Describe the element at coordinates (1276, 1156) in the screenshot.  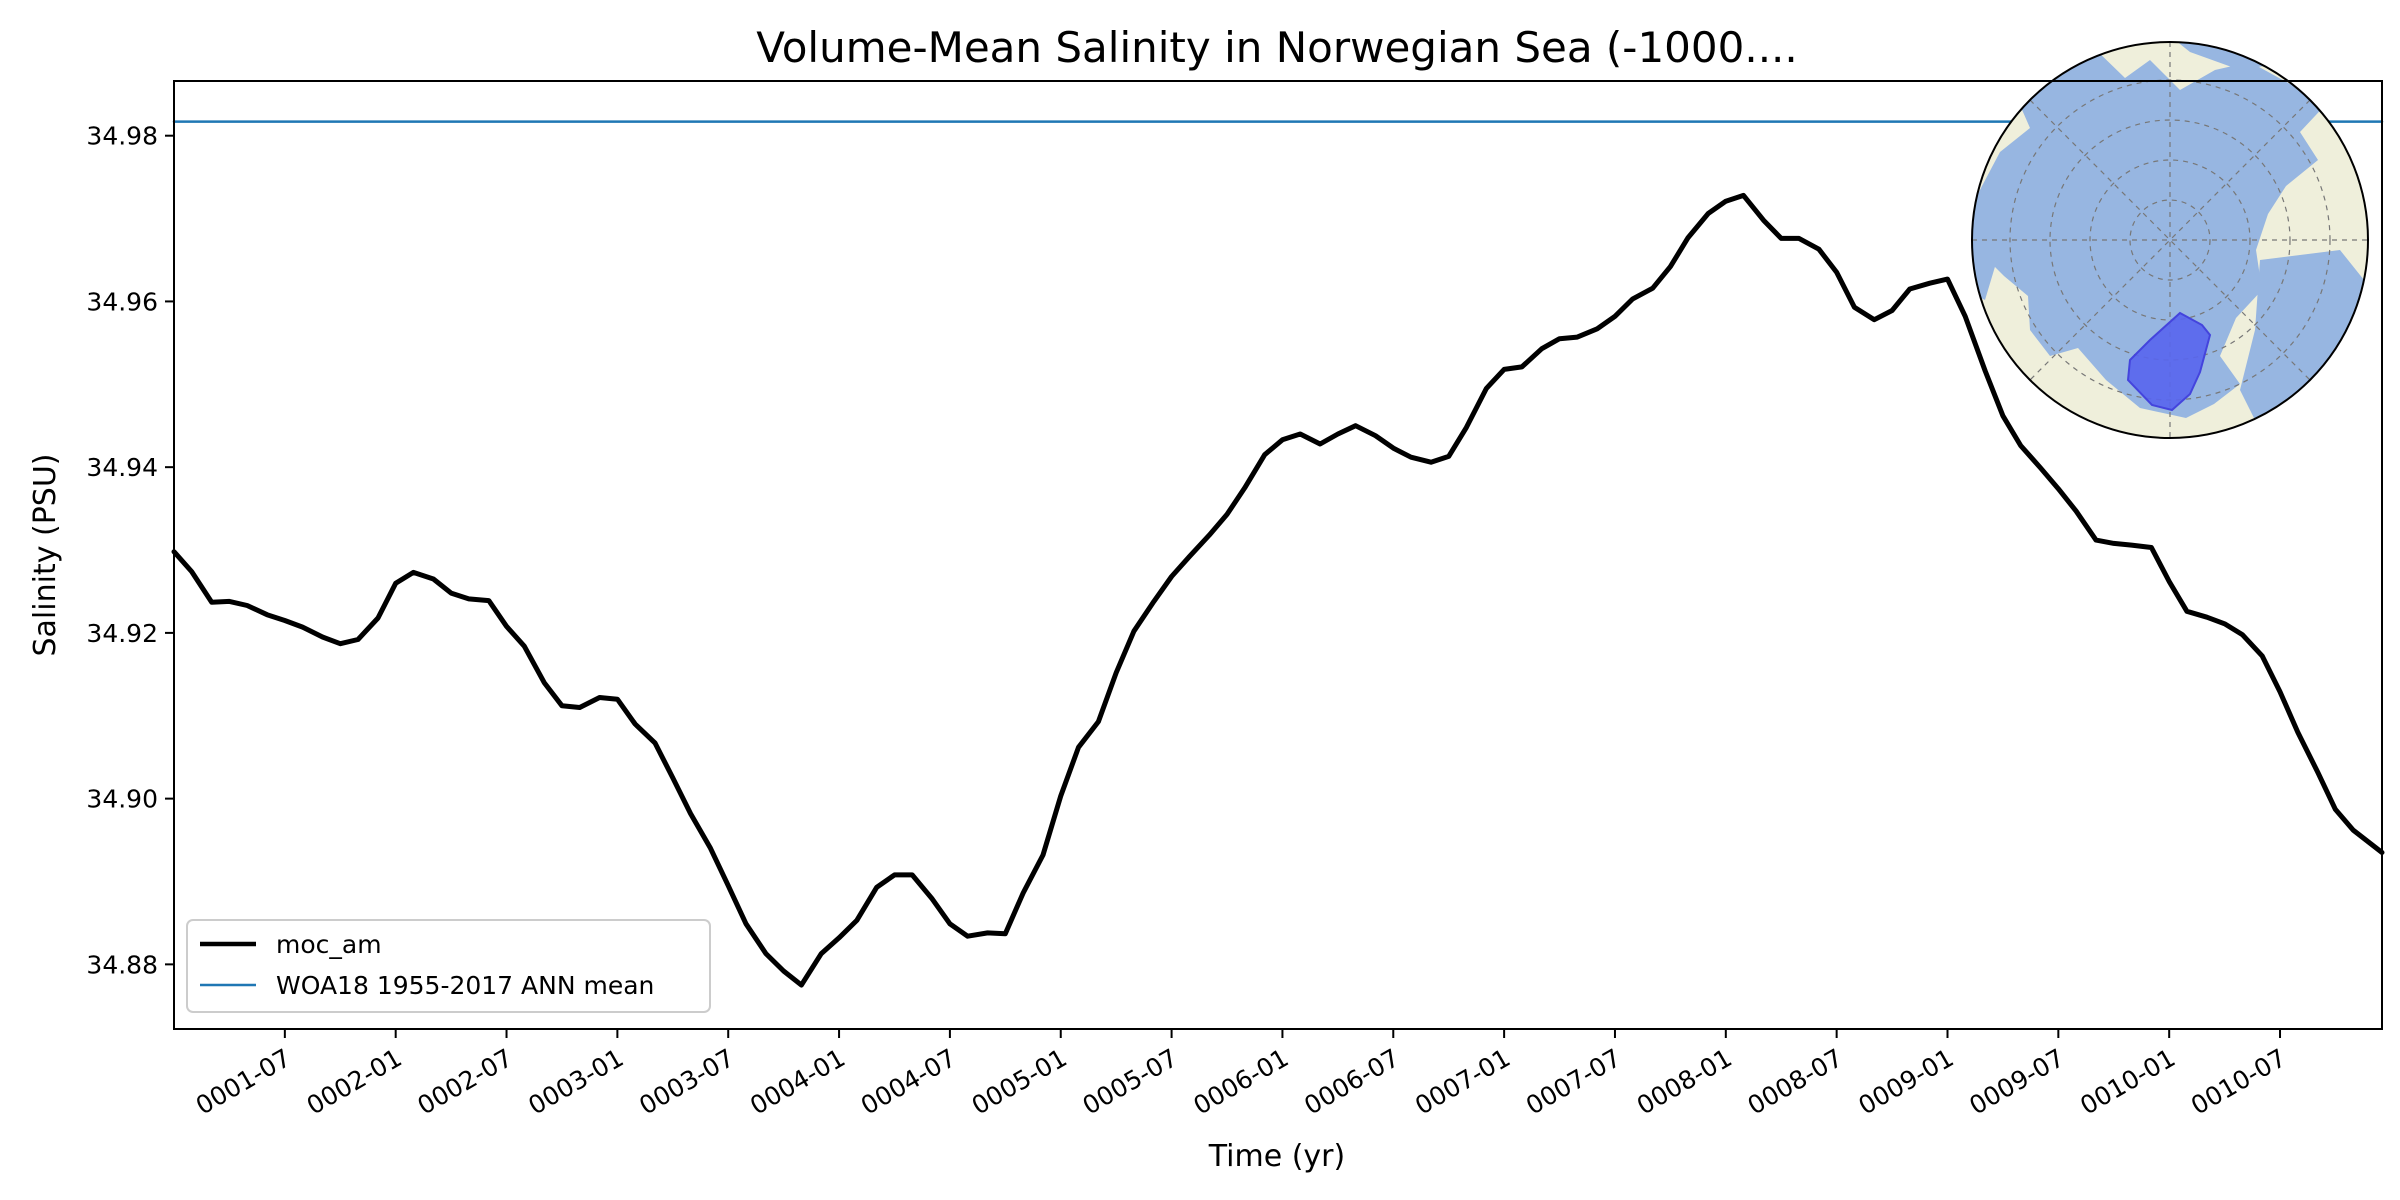
I see `x-axis-label: Time (yr)` at that location.